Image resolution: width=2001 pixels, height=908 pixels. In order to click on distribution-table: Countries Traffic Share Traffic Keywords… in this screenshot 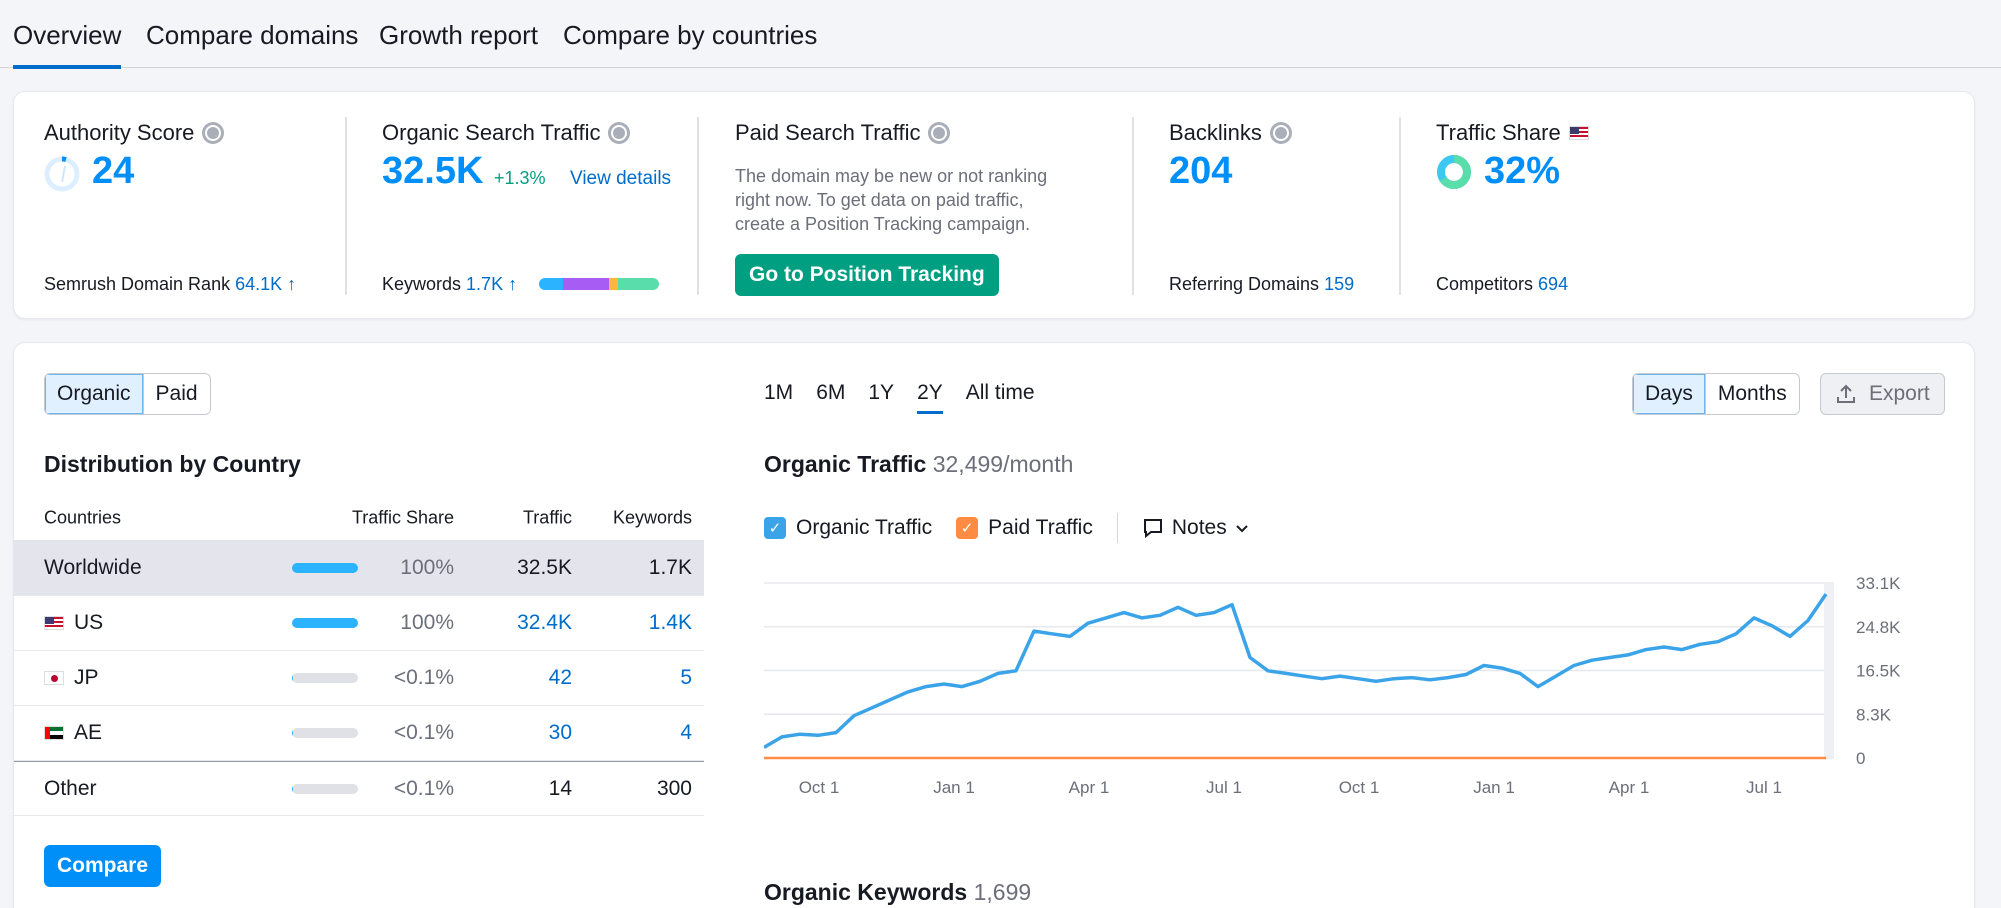, I will do `click(359, 656)`.